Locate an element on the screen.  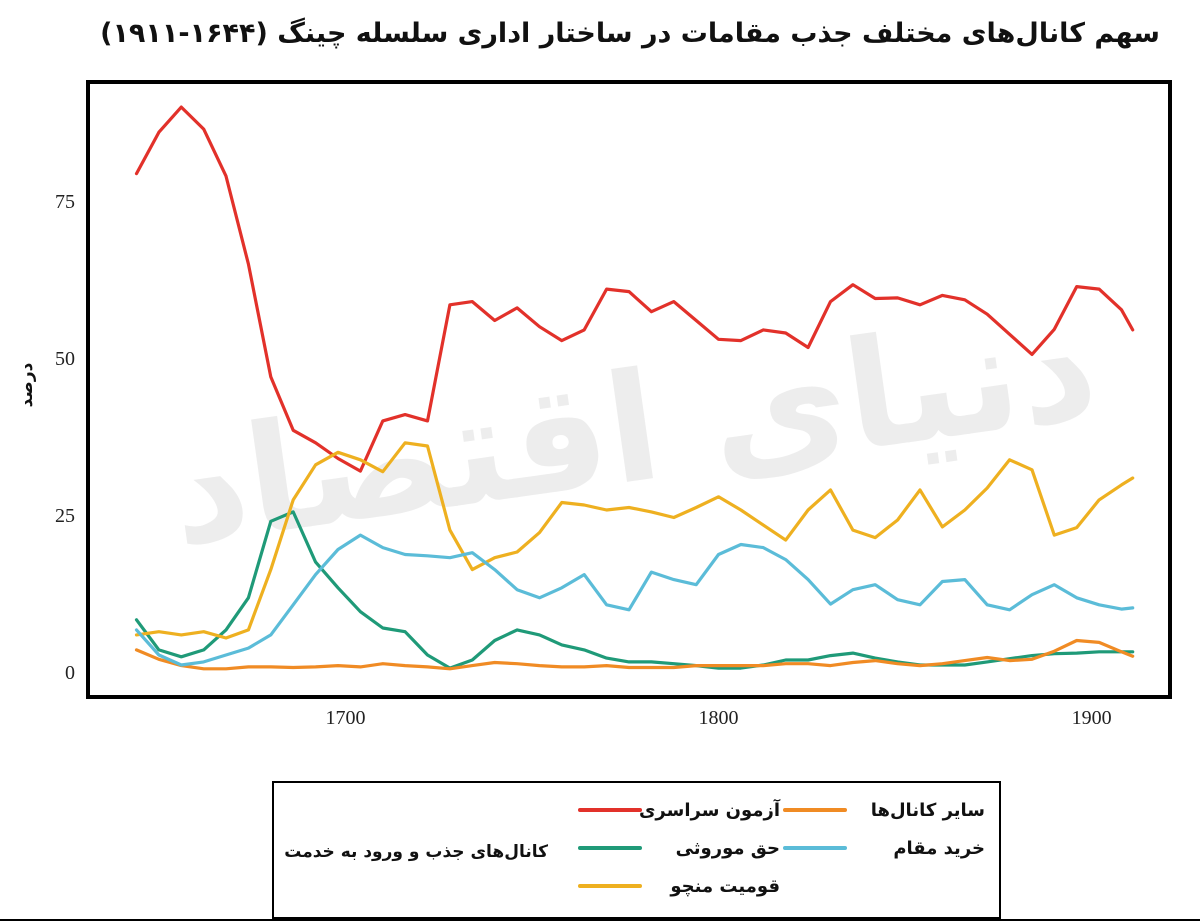
legend-label: آزمون سراسری is located at coordinates (710, 809).